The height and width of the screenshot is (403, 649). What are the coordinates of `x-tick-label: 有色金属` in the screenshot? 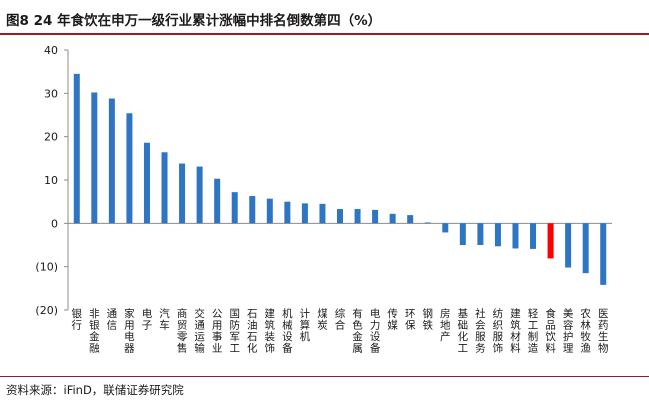 It's located at (357, 331).